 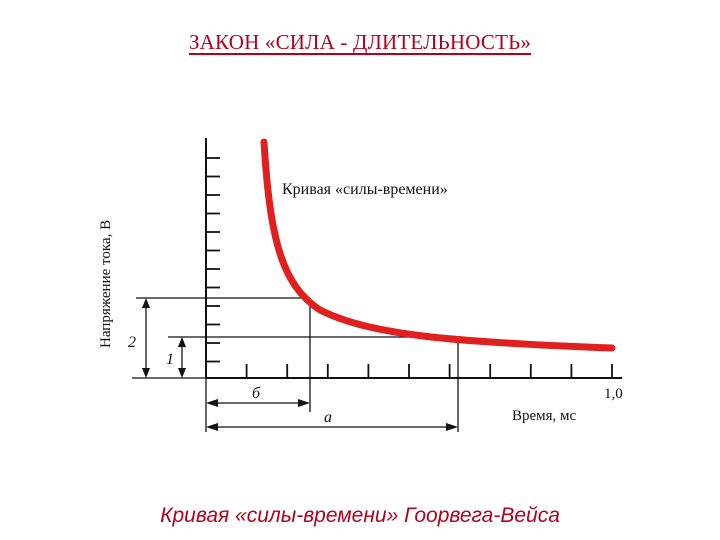 What do you see at coordinates (304, 403) in the screenshot?
I see `marker-b-arrowhead-right` at bounding box center [304, 403].